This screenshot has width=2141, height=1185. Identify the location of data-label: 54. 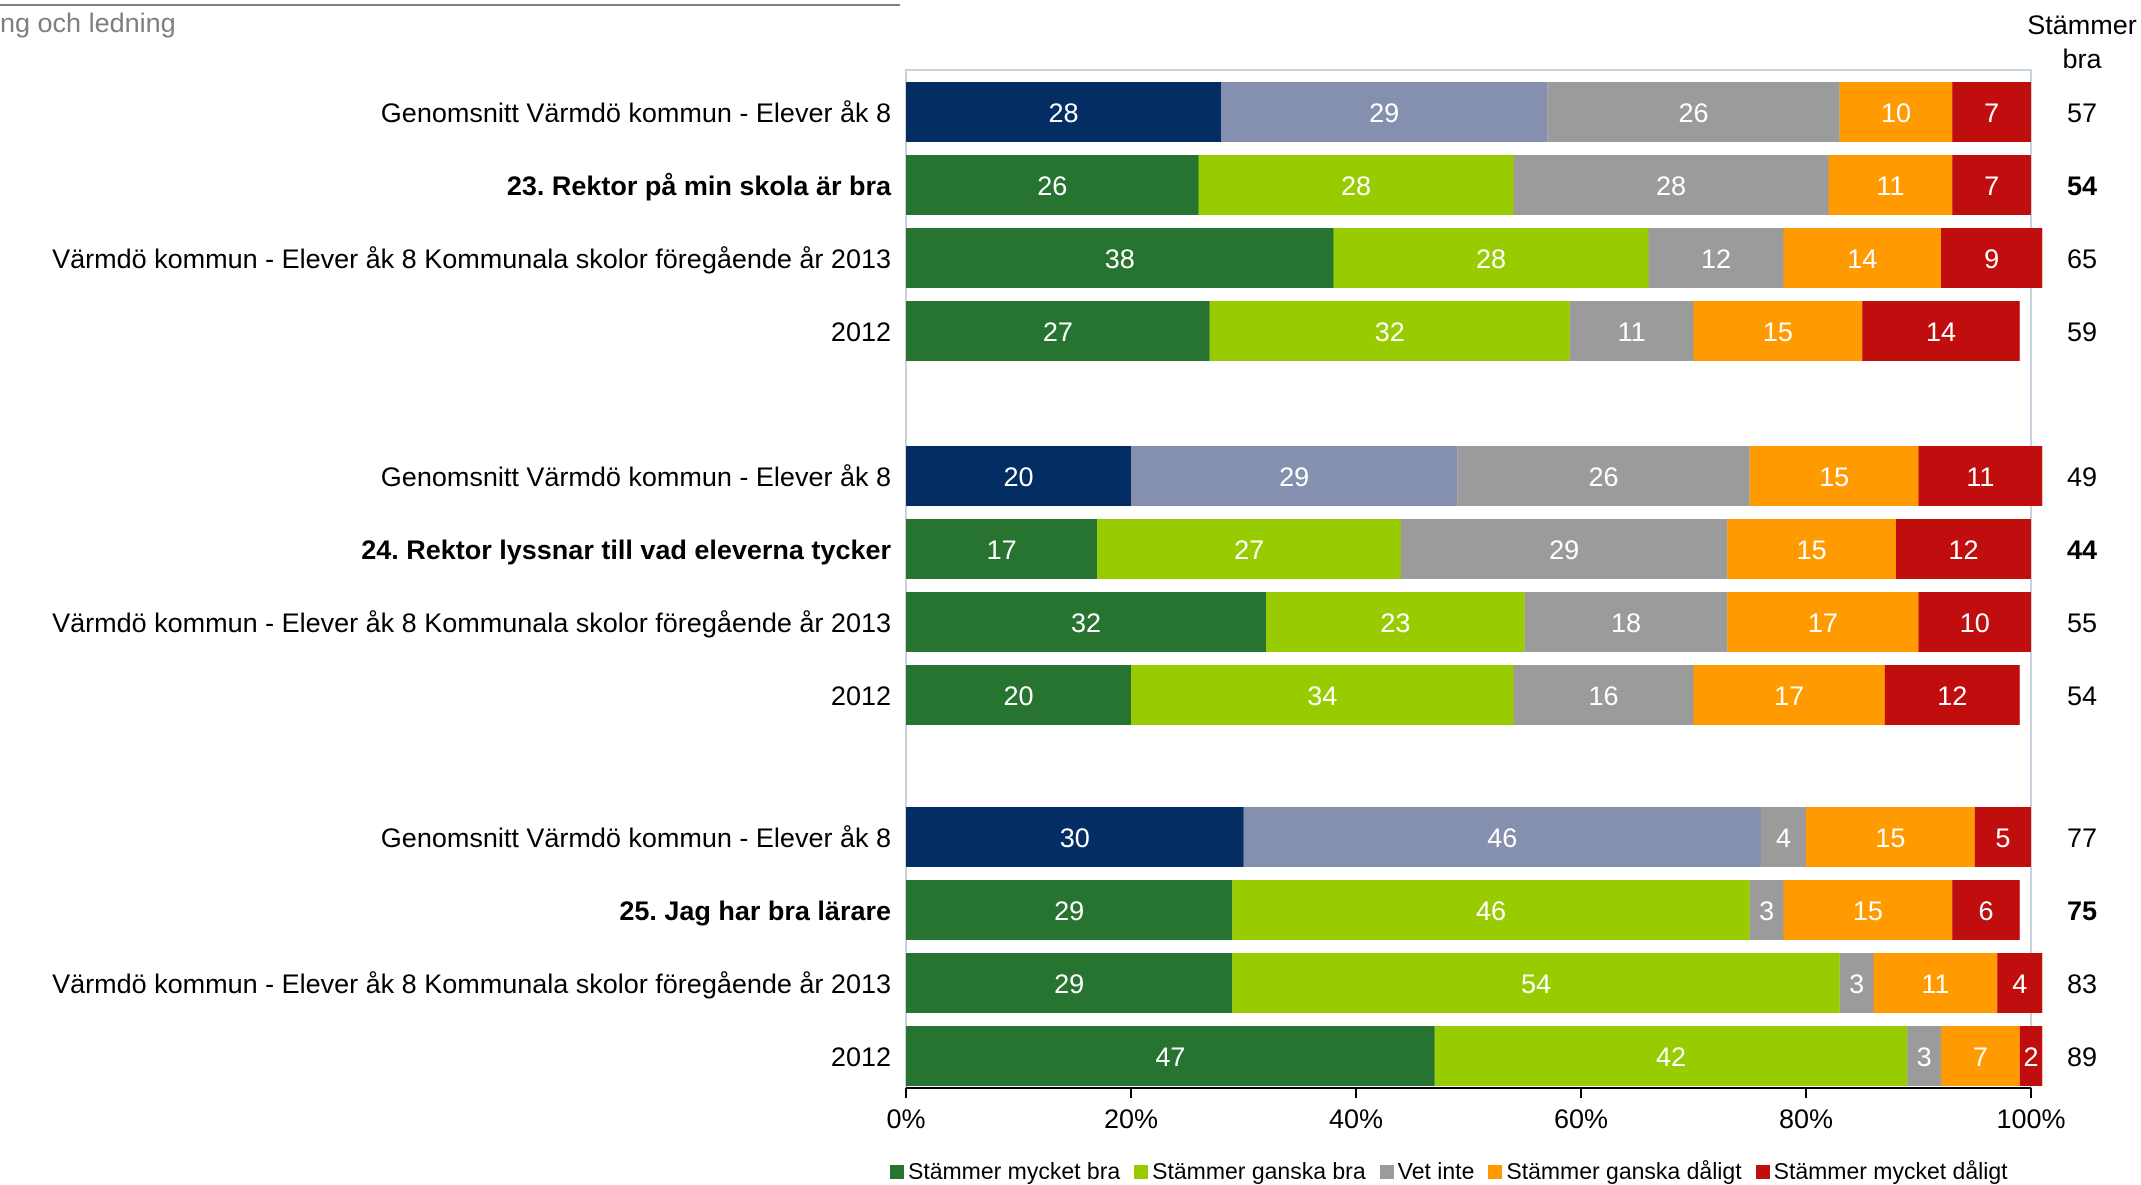
(1536, 984).